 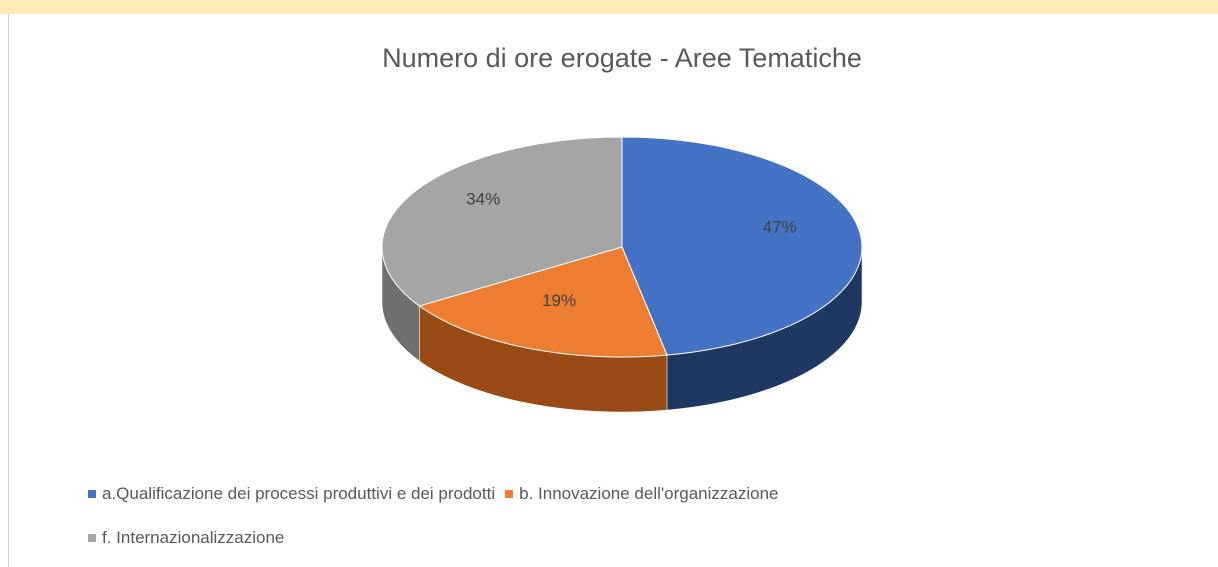 I want to click on legend-item: f. Internazionalizzazione, so click(x=553, y=538).